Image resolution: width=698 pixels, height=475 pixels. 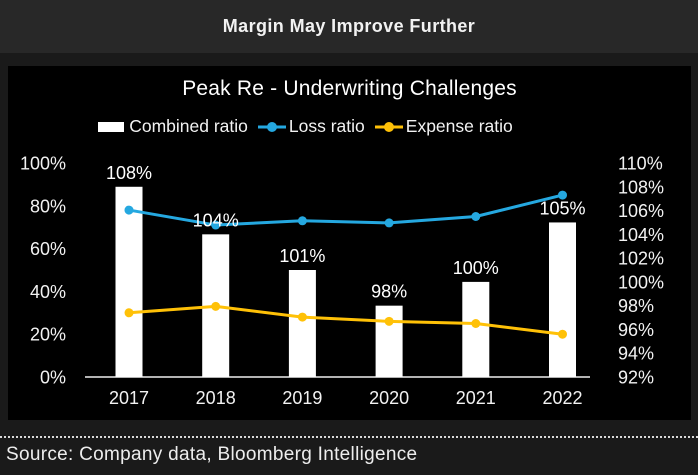 What do you see at coordinates (641, 282) in the screenshot?
I see `right-axis-tick: 100%` at bounding box center [641, 282].